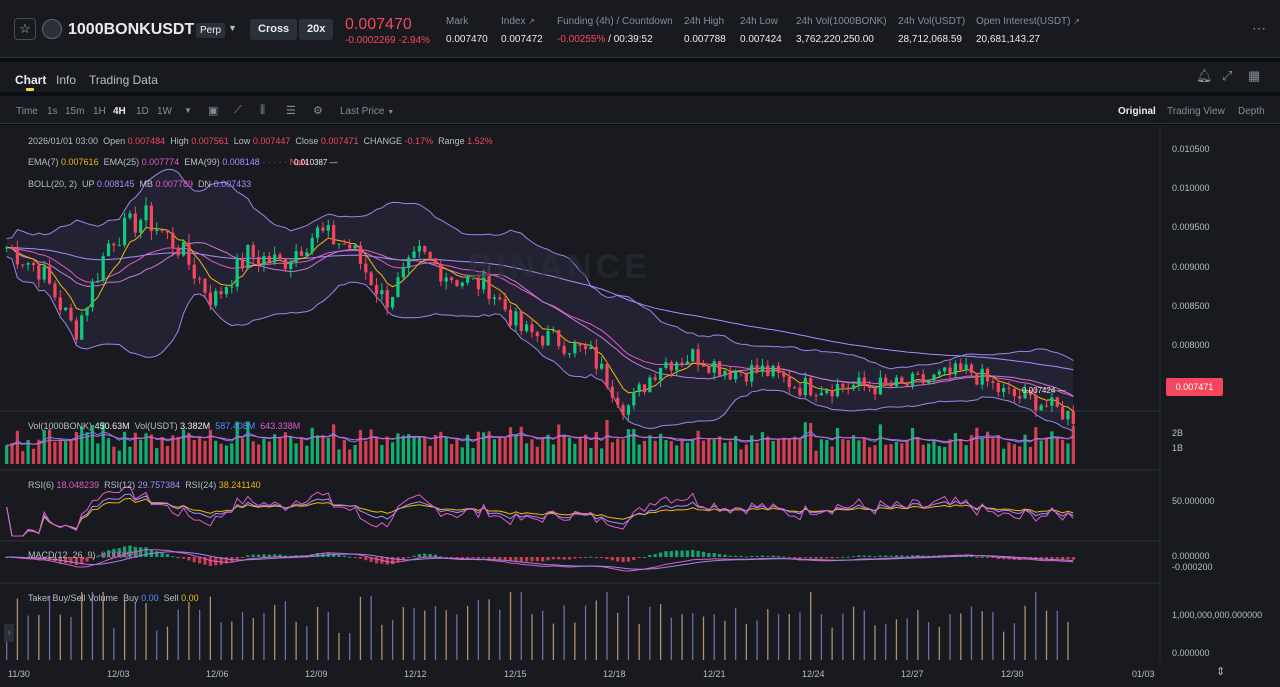 The width and height of the screenshot is (1280, 687). Describe the element at coordinates (540, 438) in the screenshot. I see `volume-ma-line` at that location.